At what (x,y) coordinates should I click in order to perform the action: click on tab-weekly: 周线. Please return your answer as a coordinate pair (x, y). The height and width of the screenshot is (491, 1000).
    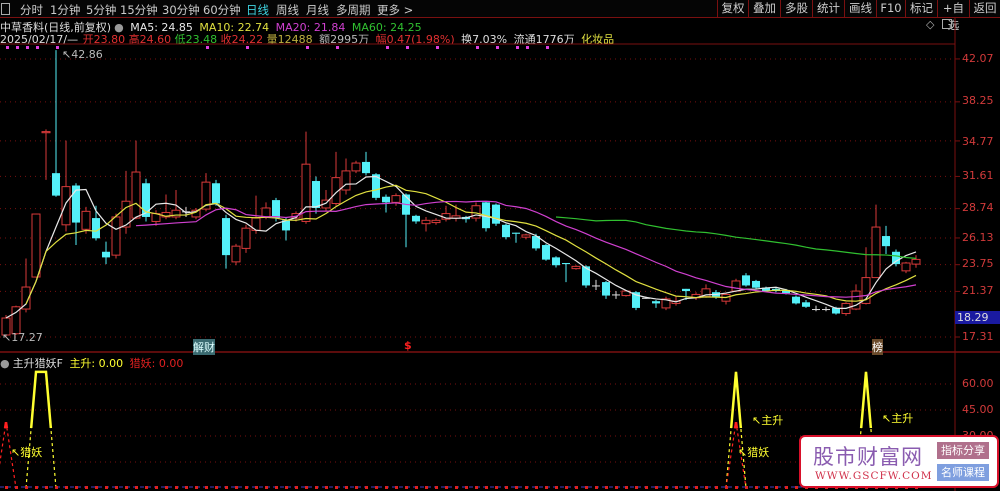
    Looking at the image, I should click on (287, 10).